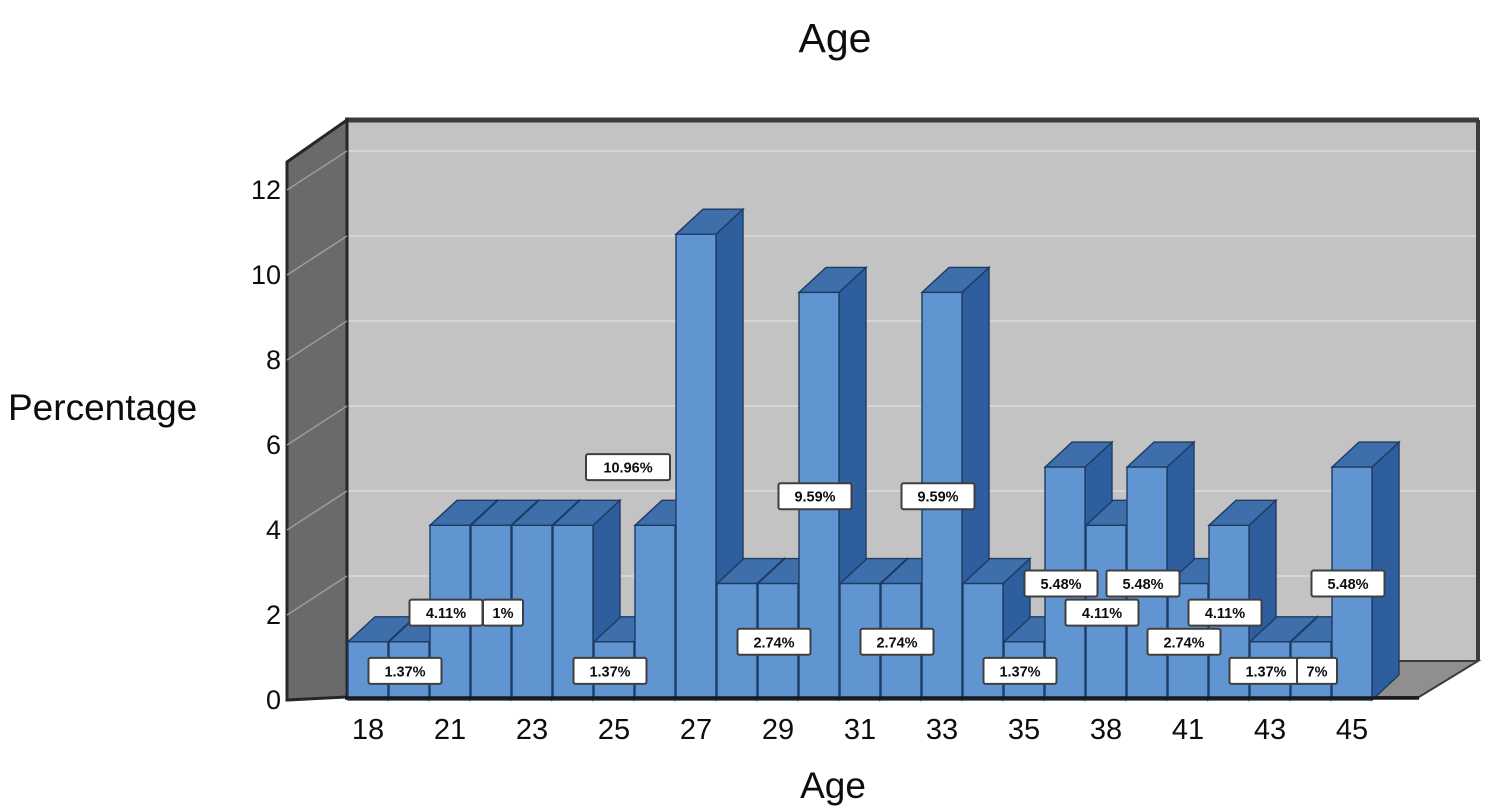  I want to click on bar-value-label-age-42: 4.11%, so click(1225, 612).